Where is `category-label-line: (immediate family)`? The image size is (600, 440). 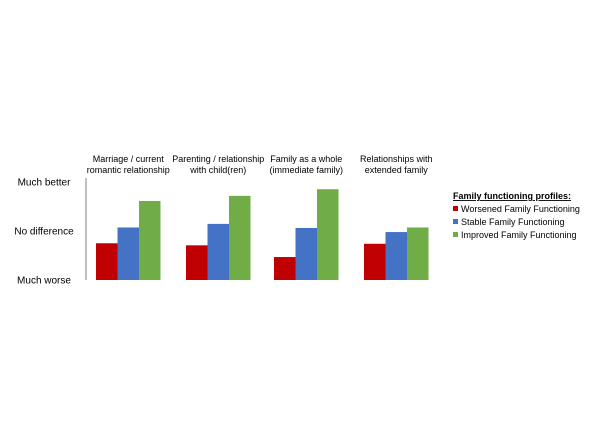 category-label-line: (immediate family) is located at coordinates (306, 170).